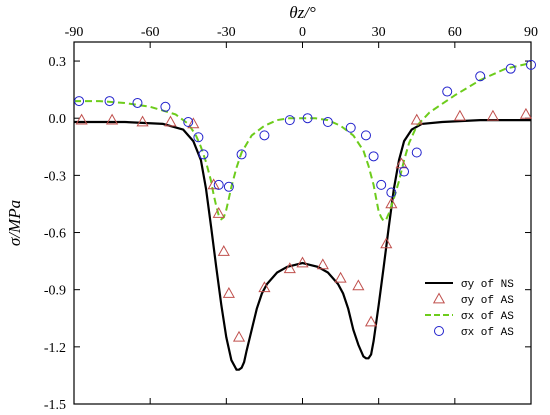 The height and width of the screenshot is (415, 550). Describe the element at coordinates (487, 301) in the screenshot. I see `legend-label-1: σy of AS` at that location.